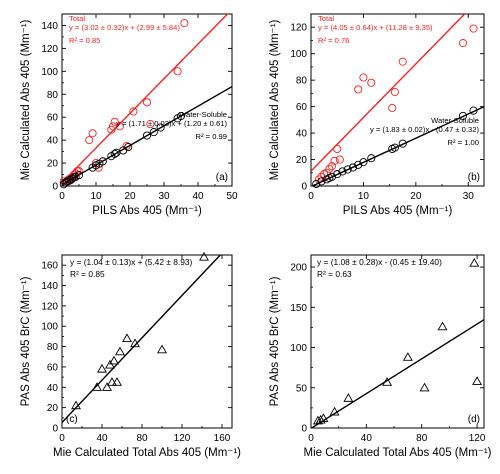 The width and height of the screenshot is (500, 474). Describe the element at coordinates (49, 266) in the screenshot. I see `y-tick-label: 160` at that location.